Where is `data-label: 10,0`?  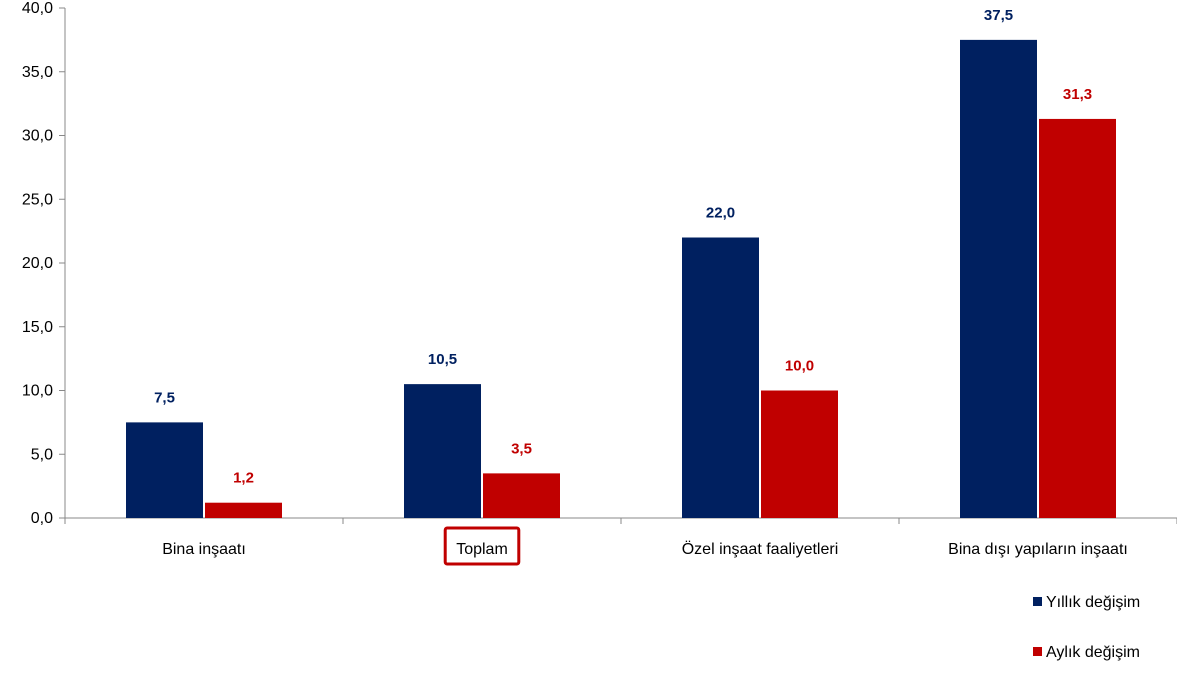 data-label: 10,0 is located at coordinates (799, 366).